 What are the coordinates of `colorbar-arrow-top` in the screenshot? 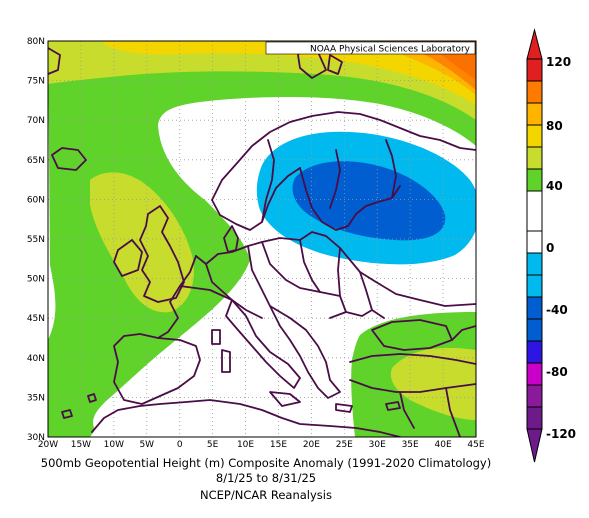 It's located at (534, 44).